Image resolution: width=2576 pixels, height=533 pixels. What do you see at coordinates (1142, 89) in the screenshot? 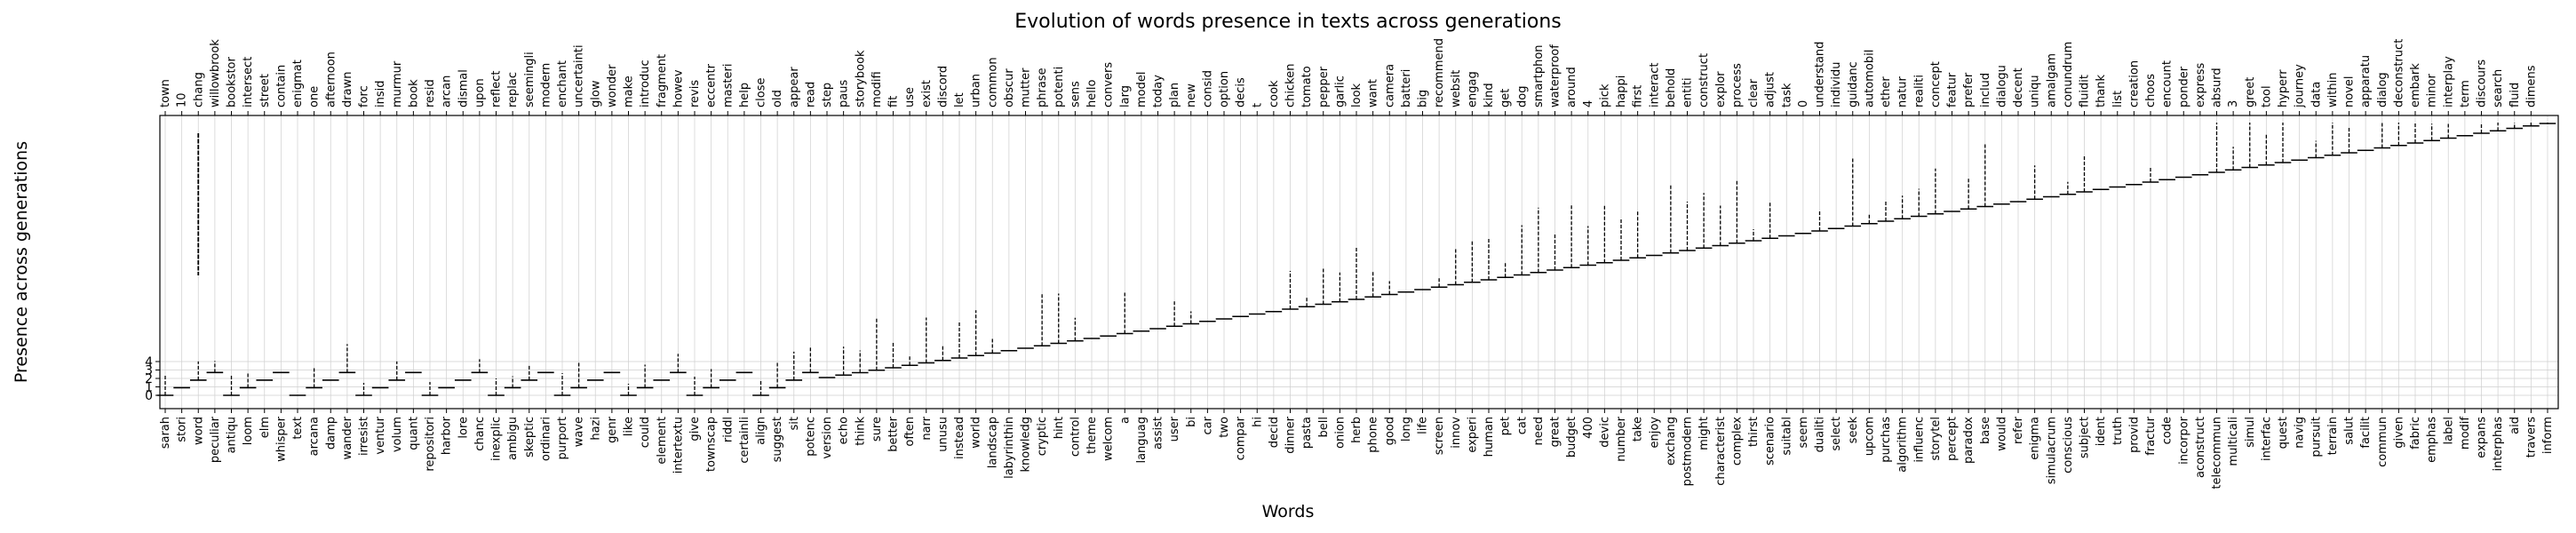
I see `top-tick-label: model` at bounding box center [1142, 89].